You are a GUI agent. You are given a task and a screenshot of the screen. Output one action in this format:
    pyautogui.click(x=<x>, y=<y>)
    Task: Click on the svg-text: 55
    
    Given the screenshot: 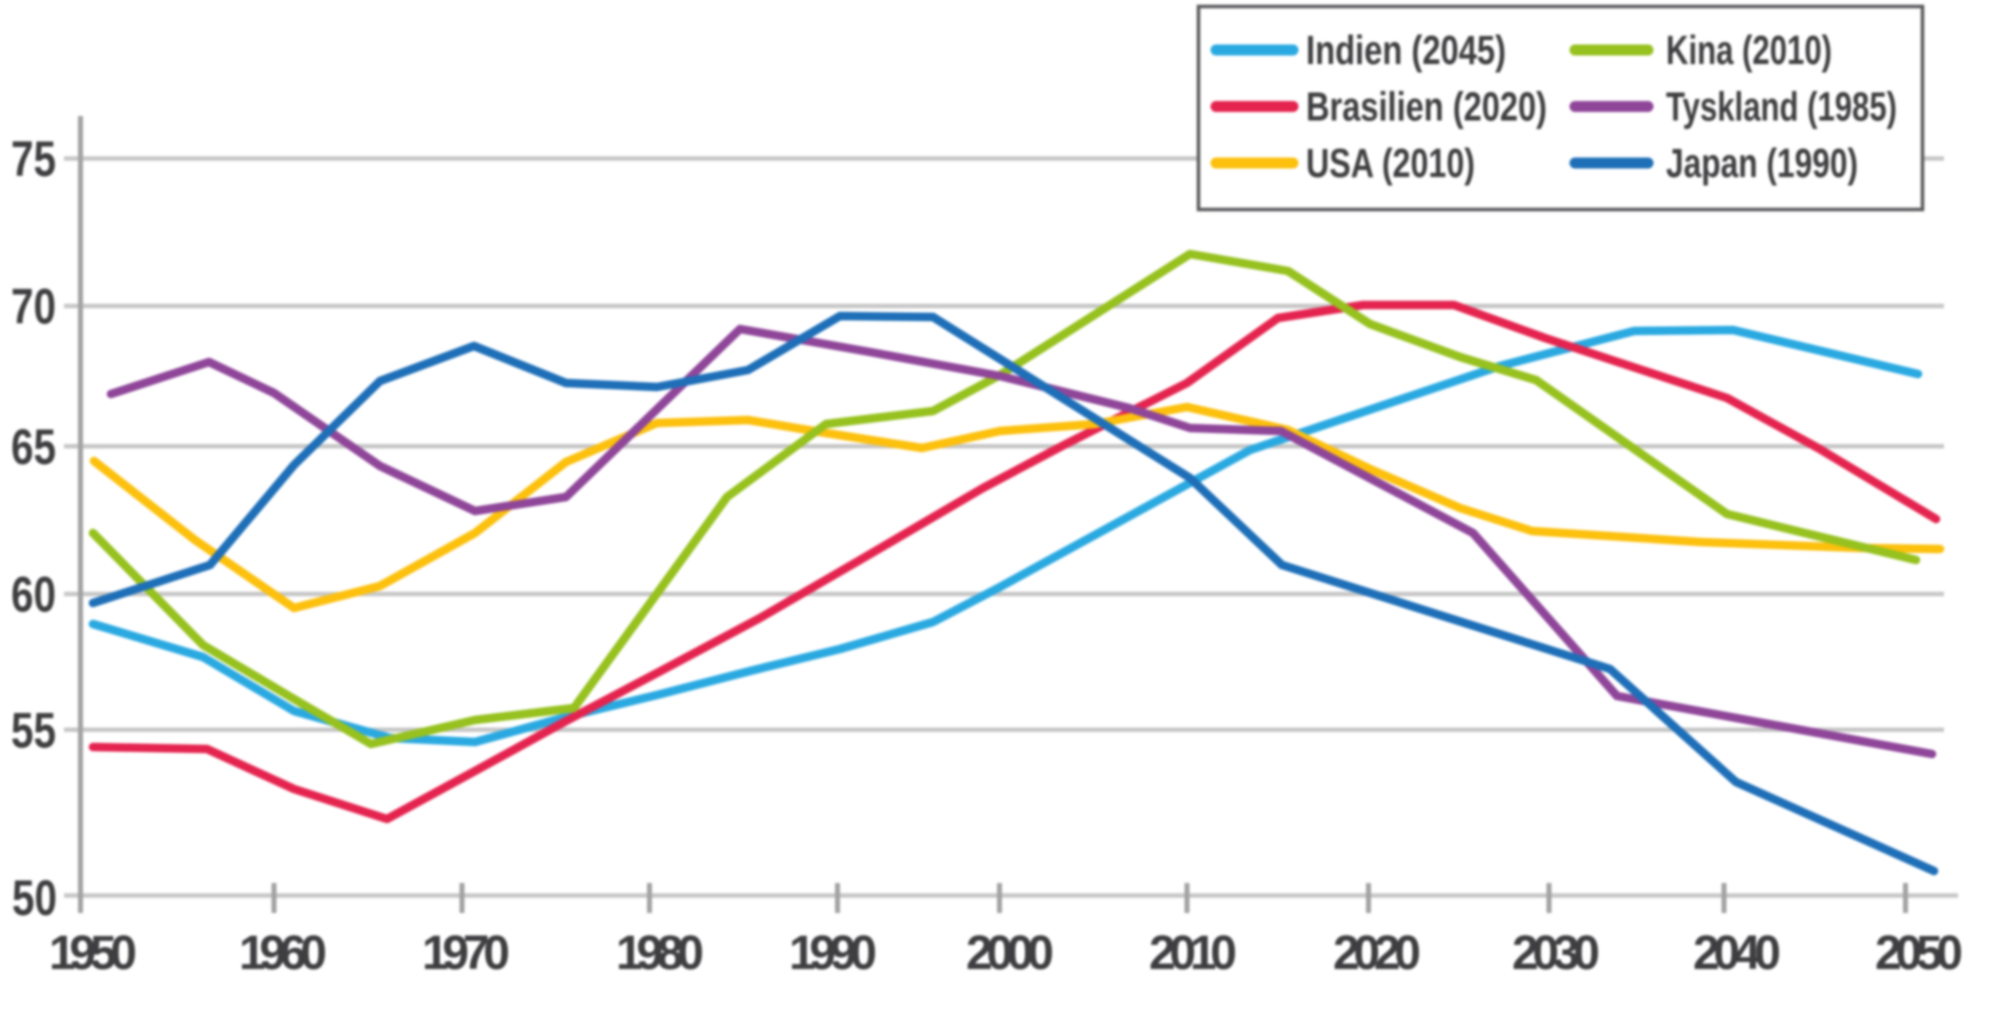 What is the action you would take?
    pyautogui.click(x=33, y=730)
    